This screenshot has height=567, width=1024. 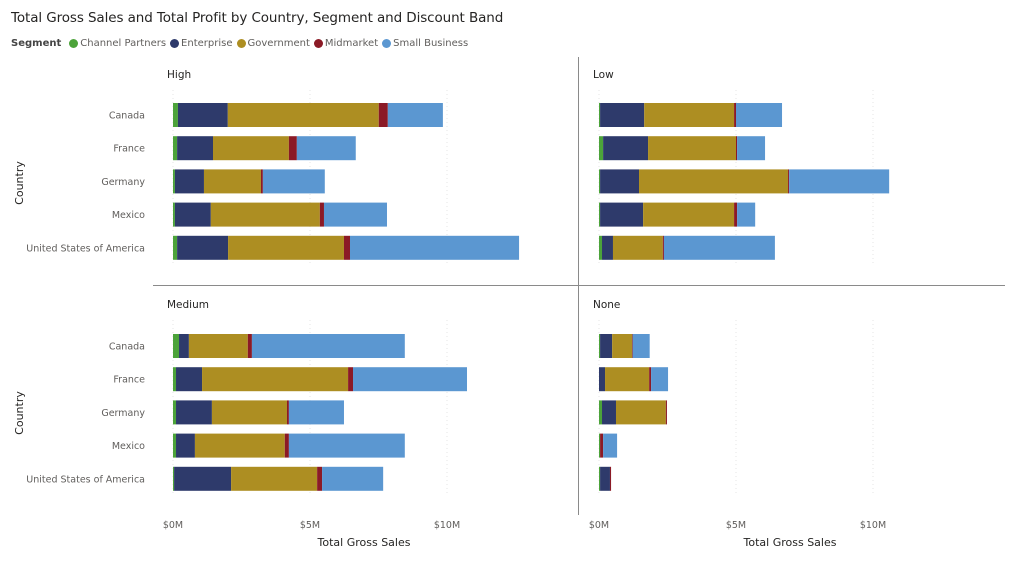 What do you see at coordinates (278, 43) in the screenshot?
I see `legend-label: Government` at bounding box center [278, 43].